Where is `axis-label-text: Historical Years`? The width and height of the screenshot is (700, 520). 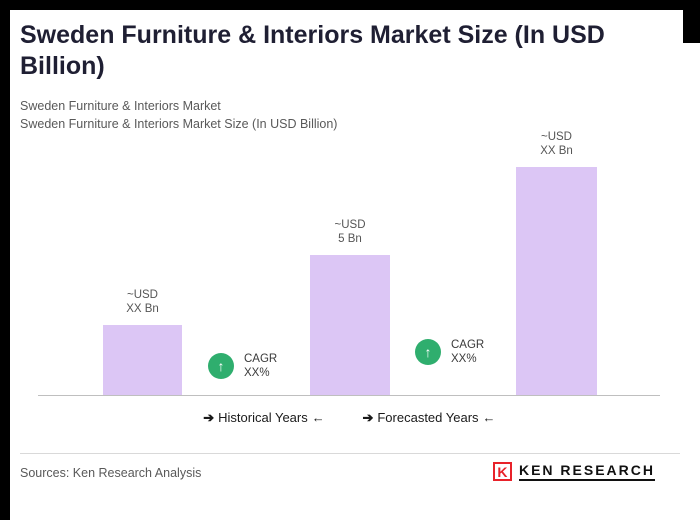 axis-label-text: Historical Years is located at coordinates (263, 417).